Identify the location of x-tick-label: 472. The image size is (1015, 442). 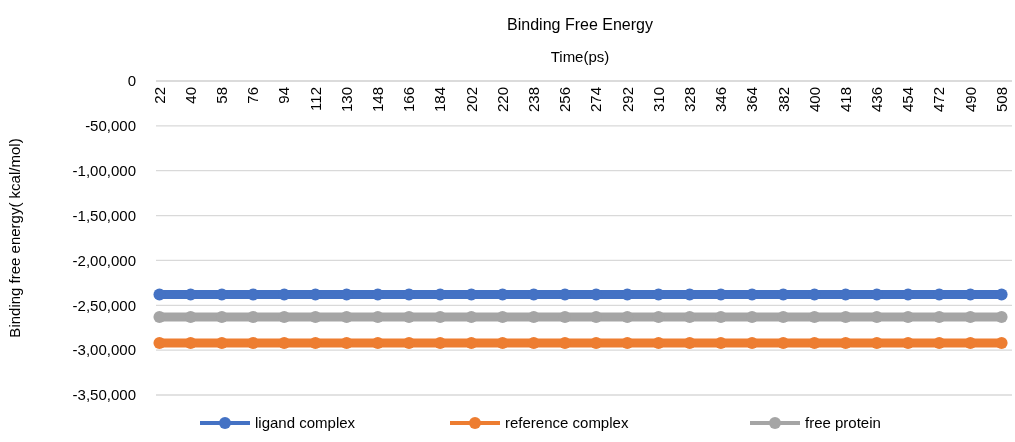
(939, 100).